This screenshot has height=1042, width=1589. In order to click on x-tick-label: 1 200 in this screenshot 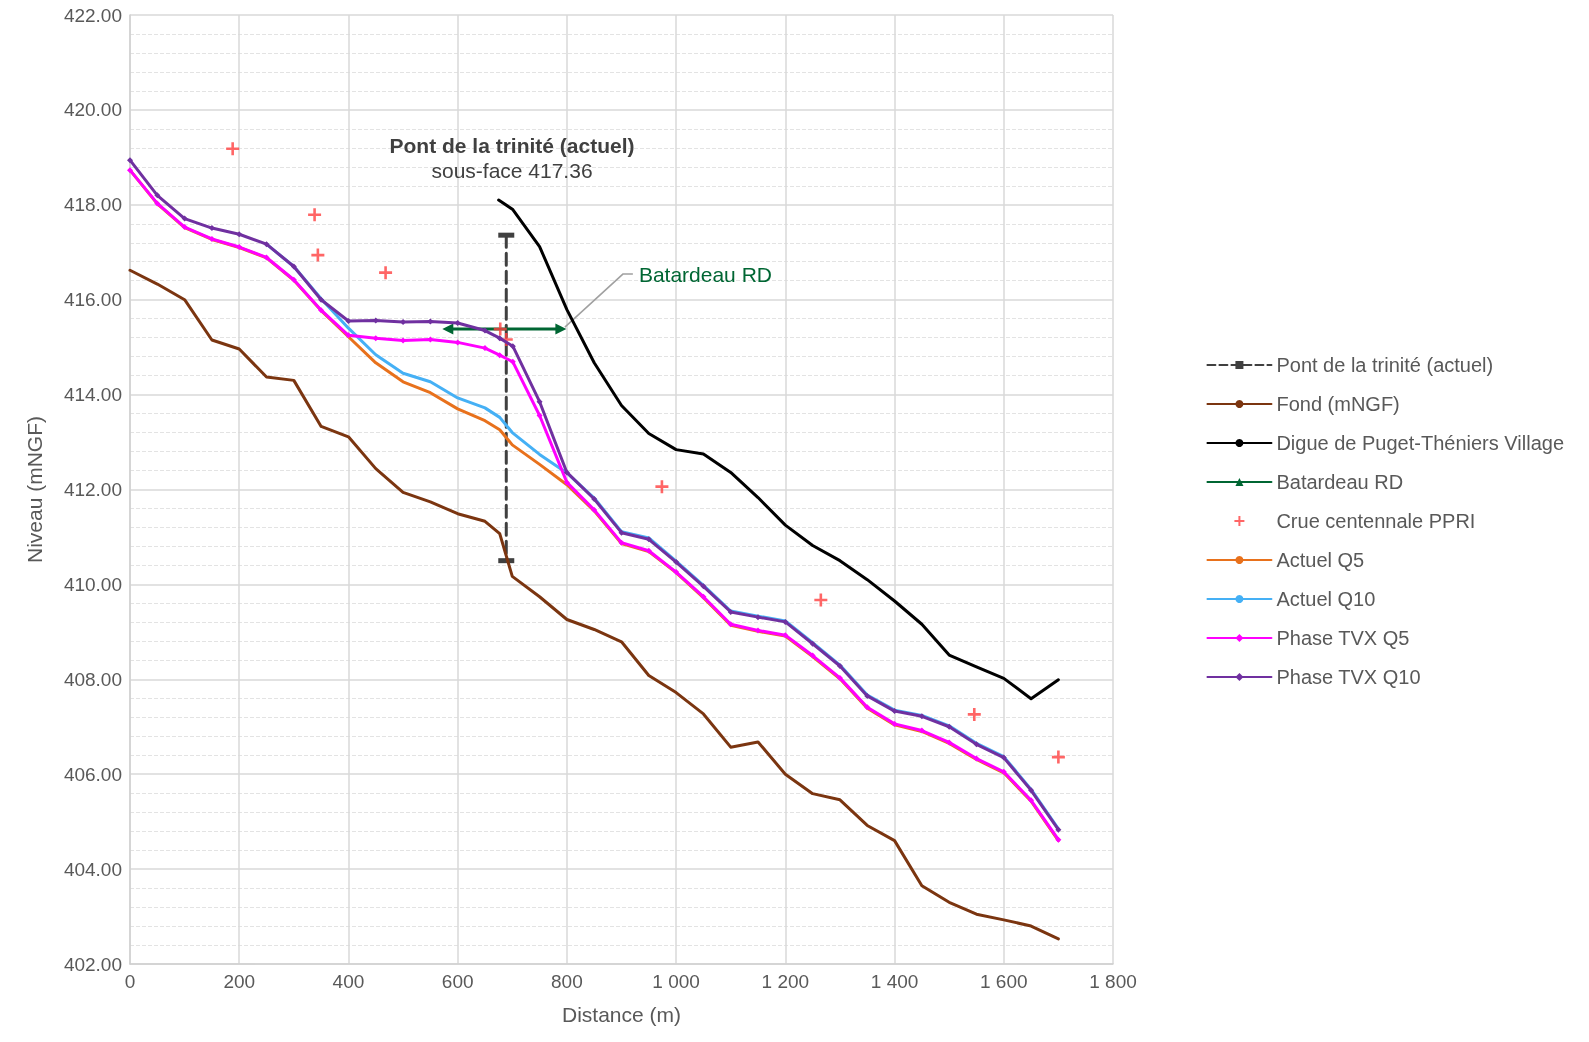, I will do `click(785, 981)`.